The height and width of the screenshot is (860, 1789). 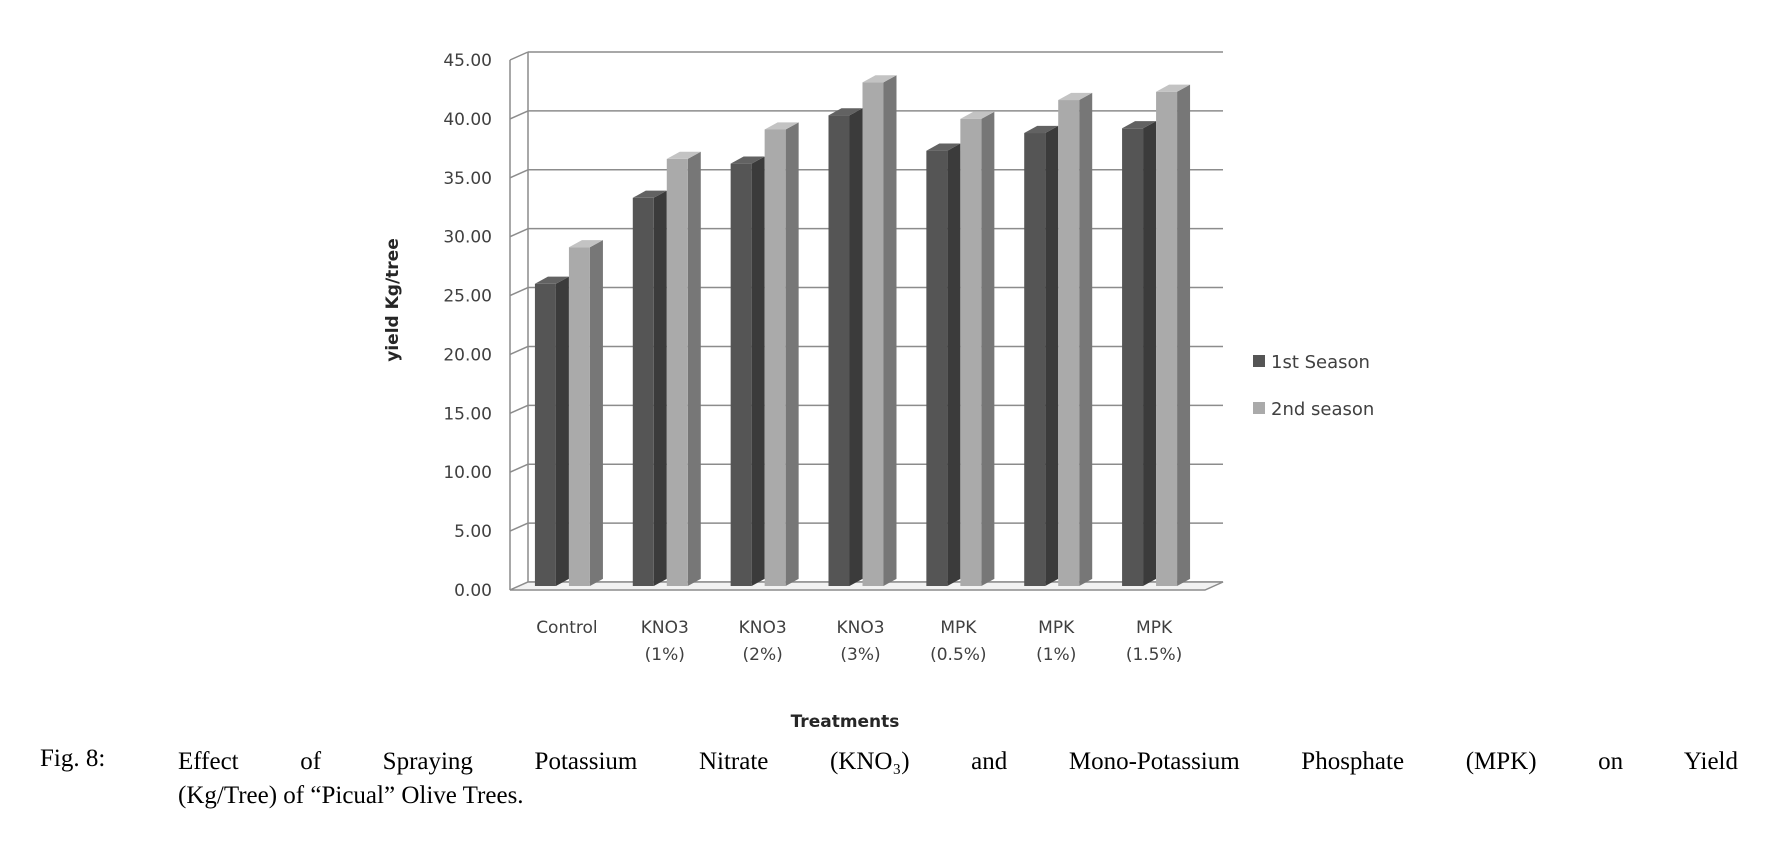 I want to click on x-tick-label: MPK (0.5%), so click(x=958, y=641).